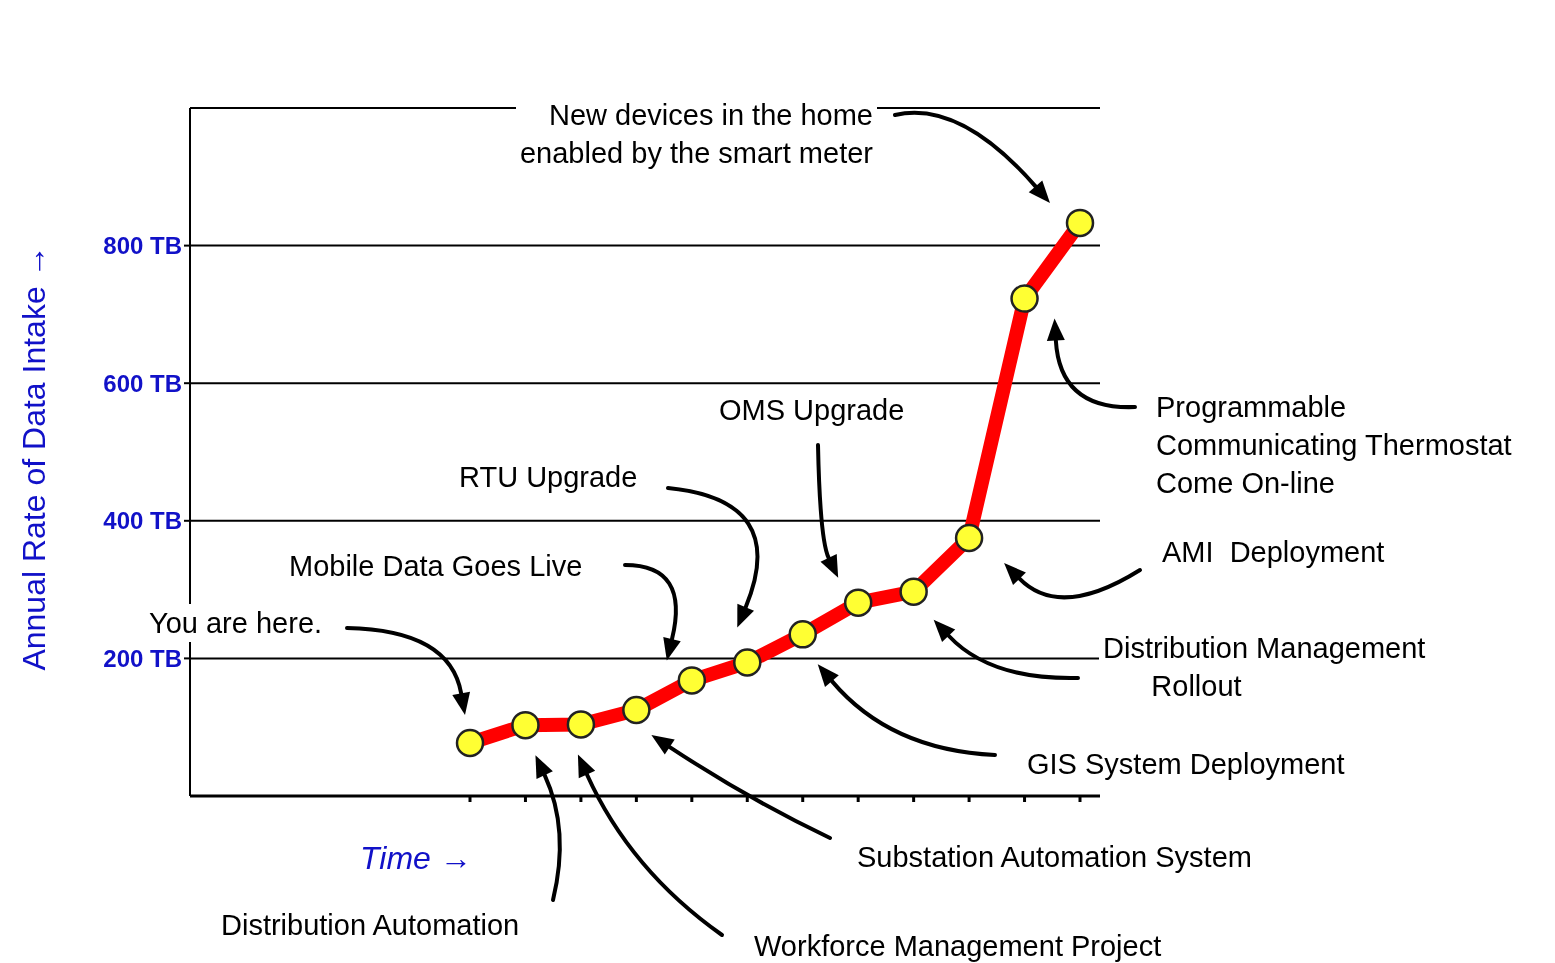 This screenshot has width=1555, height=963. I want to click on text: Substation Automation System, so click(1054, 857).